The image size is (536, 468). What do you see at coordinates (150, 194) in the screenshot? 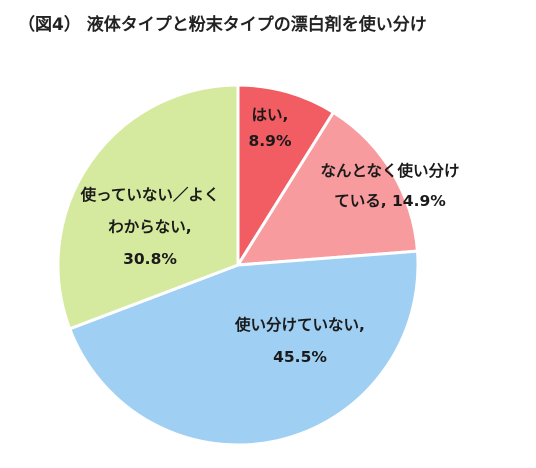
I see `slice-label-line: 使っていない／よく` at bounding box center [150, 194].